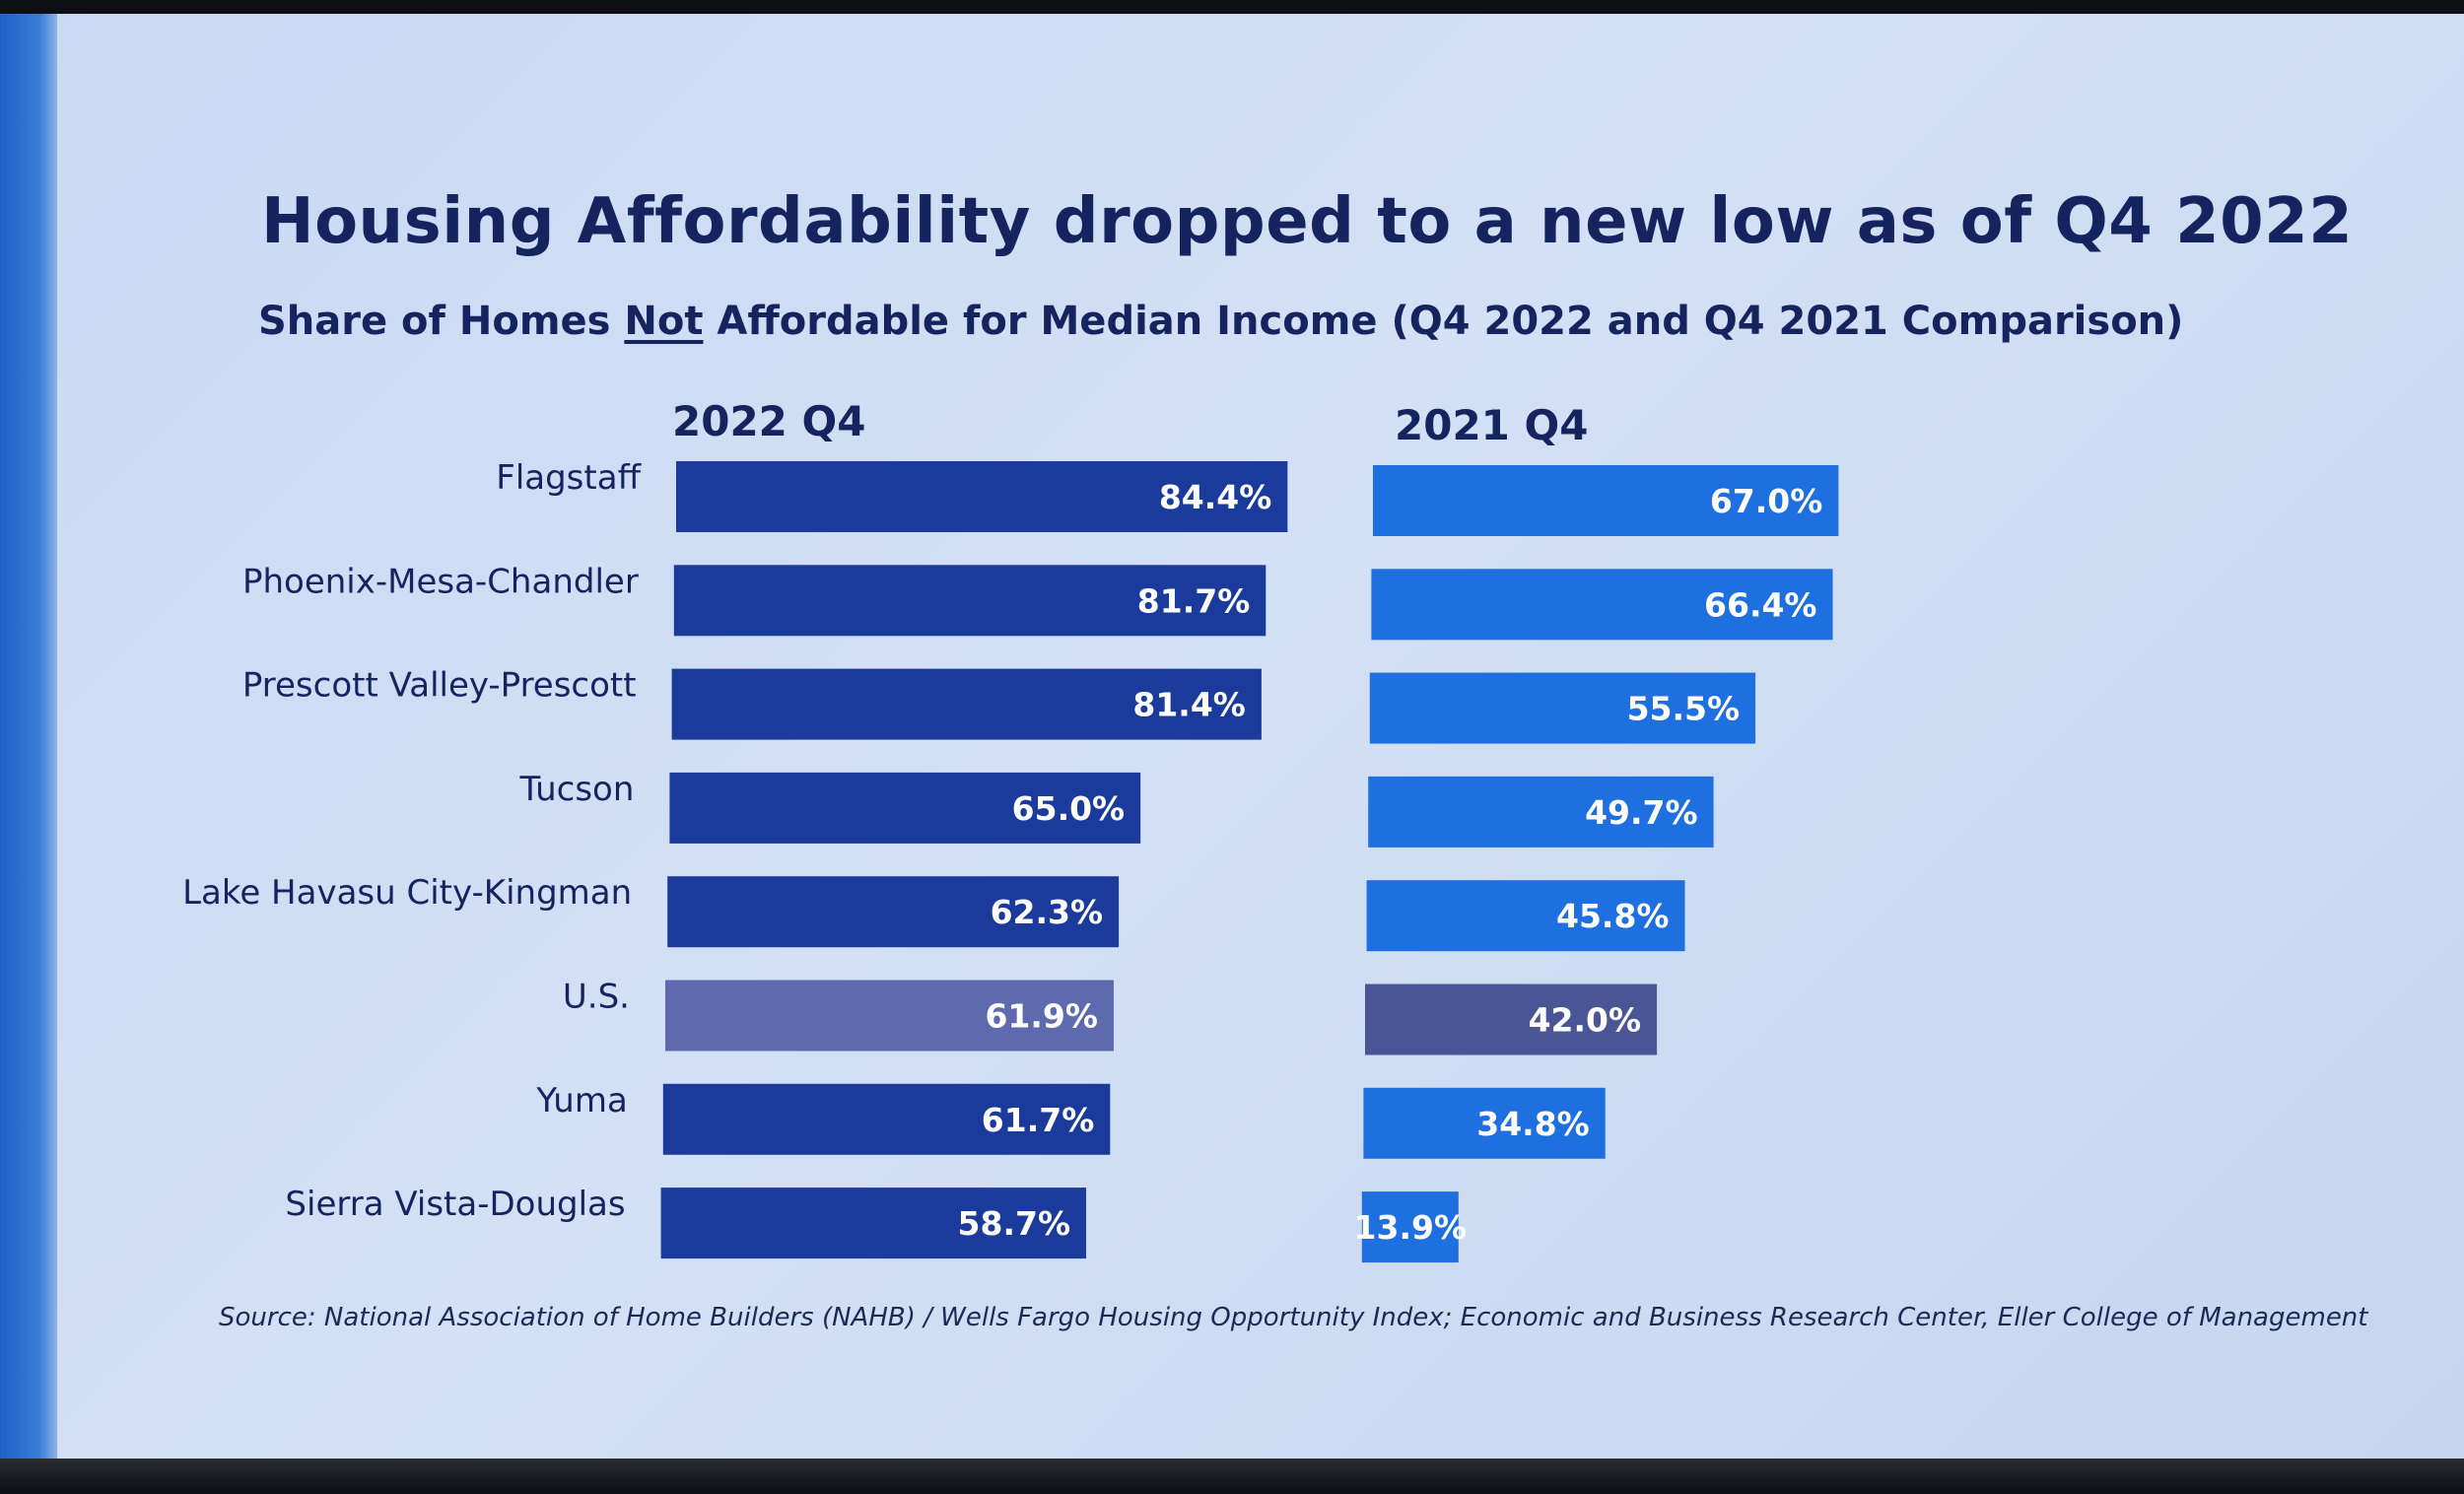 This screenshot has height=1494, width=2464. Describe the element at coordinates (576, 789) in the screenshot. I see `category-label-4: Tucson` at that location.